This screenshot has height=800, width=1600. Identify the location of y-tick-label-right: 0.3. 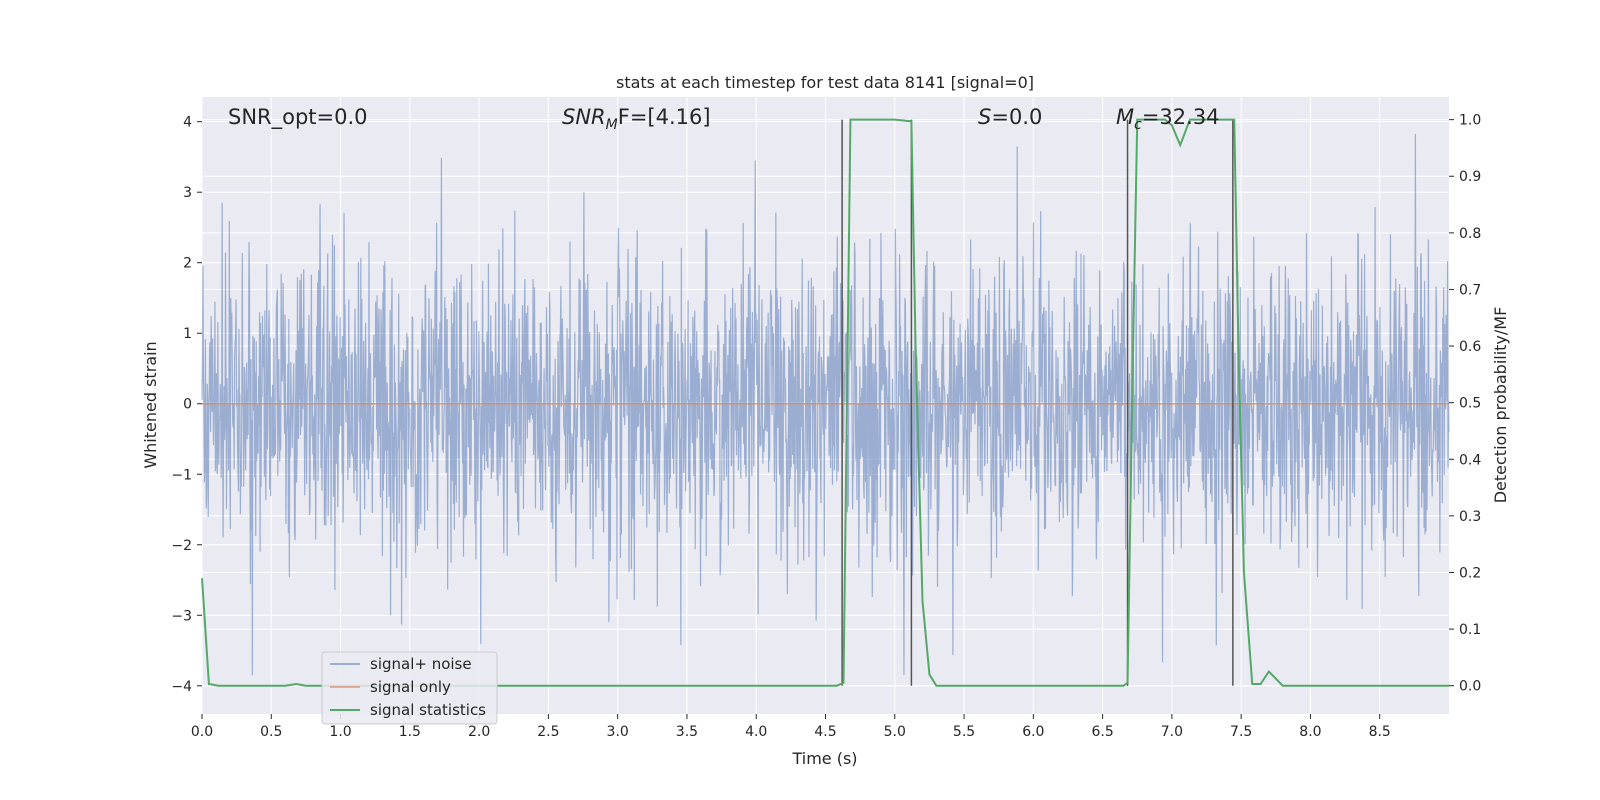
(1470, 517).